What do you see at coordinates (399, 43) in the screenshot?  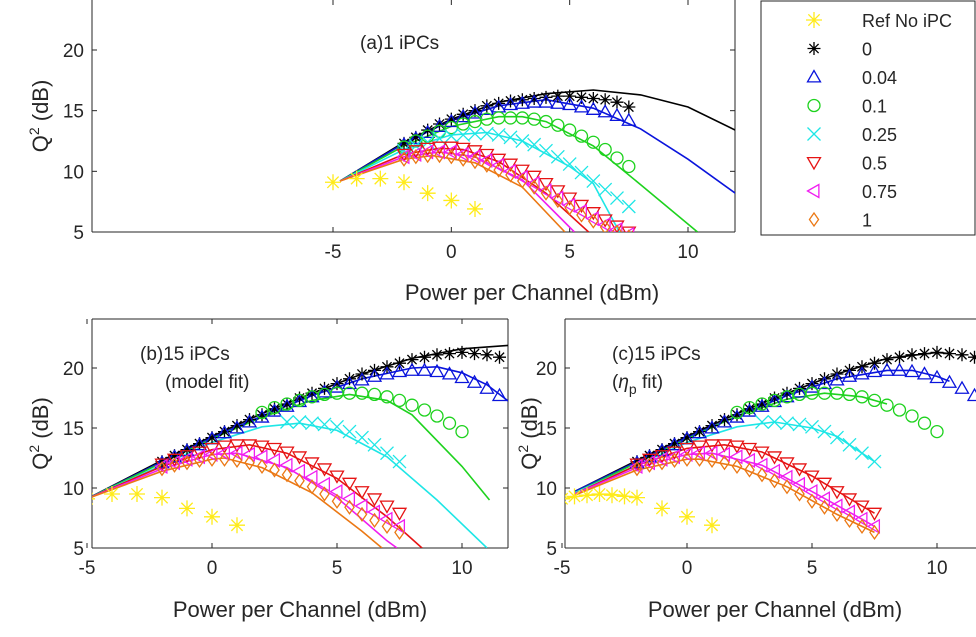 I see `panel-annotation: (a)1 iPCs` at bounding box center [399, 43].